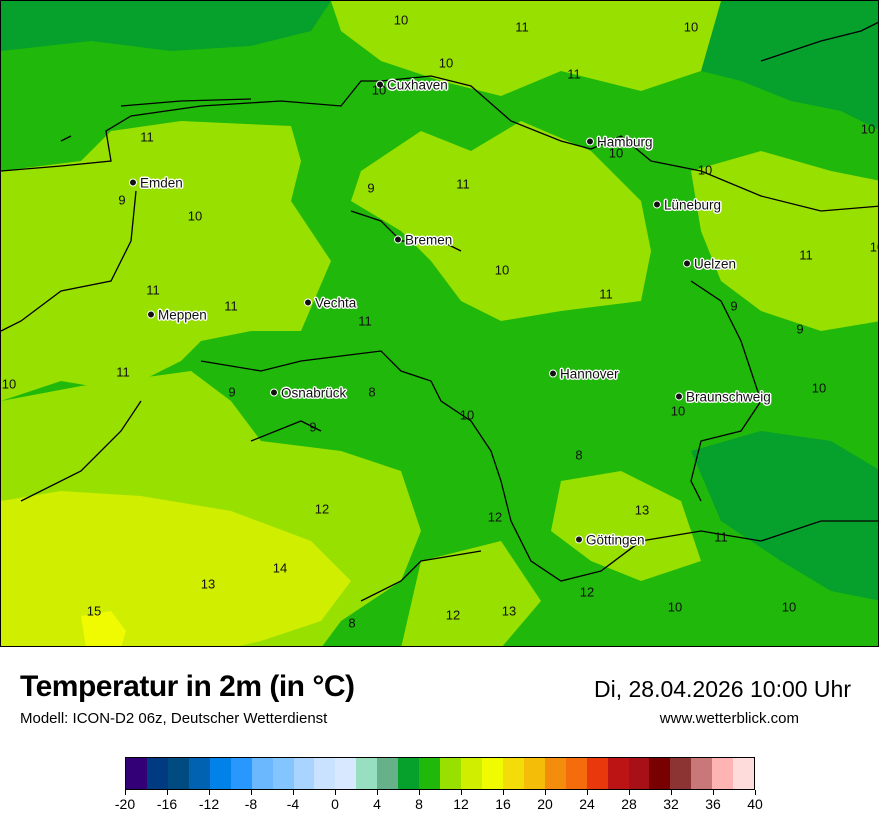 This screenshot has width=880, height=830. What do you see at coordinates (187, 686) in the screenshot?
I see `map-title: Temperatur in 2m (in °C)` at bounding box center [187, 686].